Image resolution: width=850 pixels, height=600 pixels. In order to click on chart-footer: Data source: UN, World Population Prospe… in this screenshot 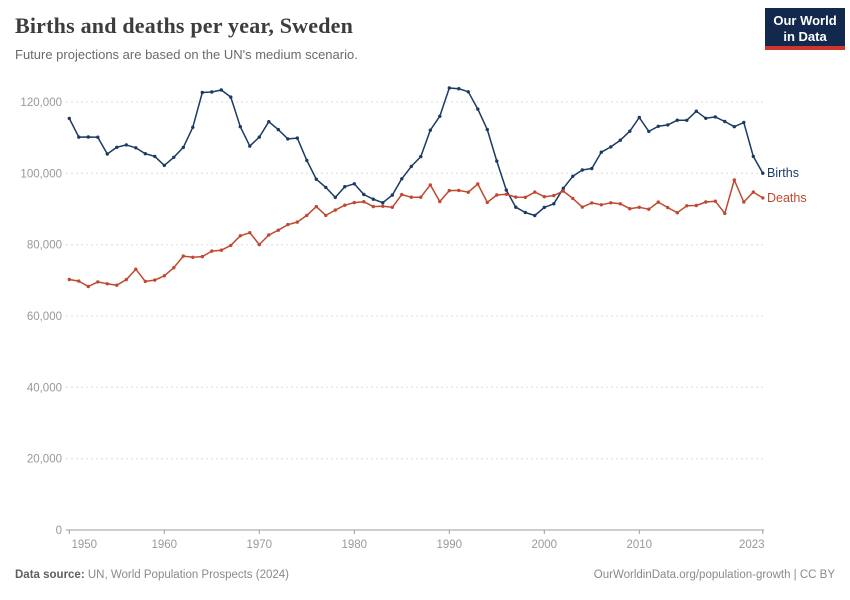, I will do `click(425, 575)`.